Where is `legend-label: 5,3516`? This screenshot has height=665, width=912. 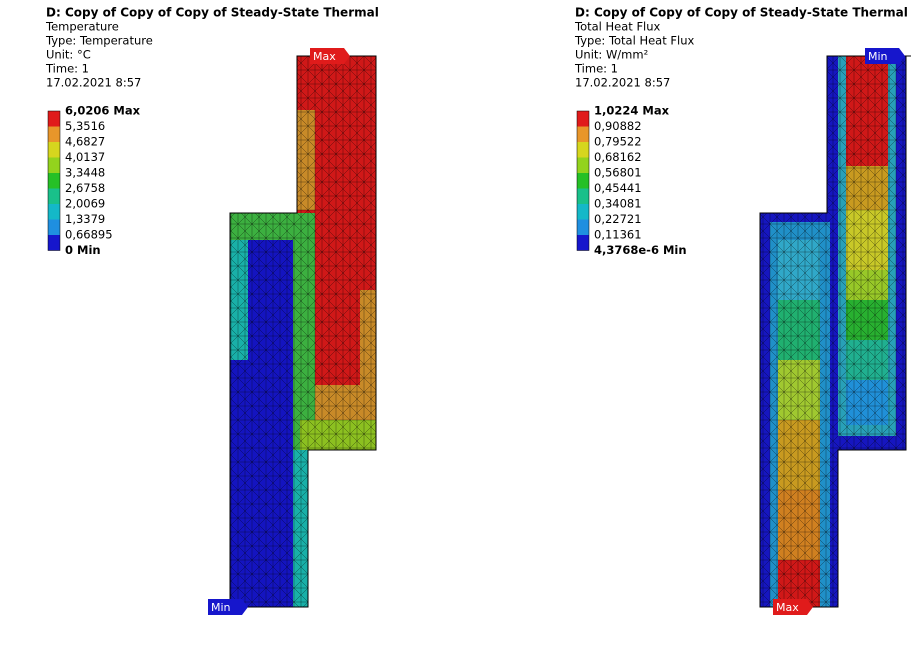 legend-label: 5,3516 is located at coordinates (85, 126).